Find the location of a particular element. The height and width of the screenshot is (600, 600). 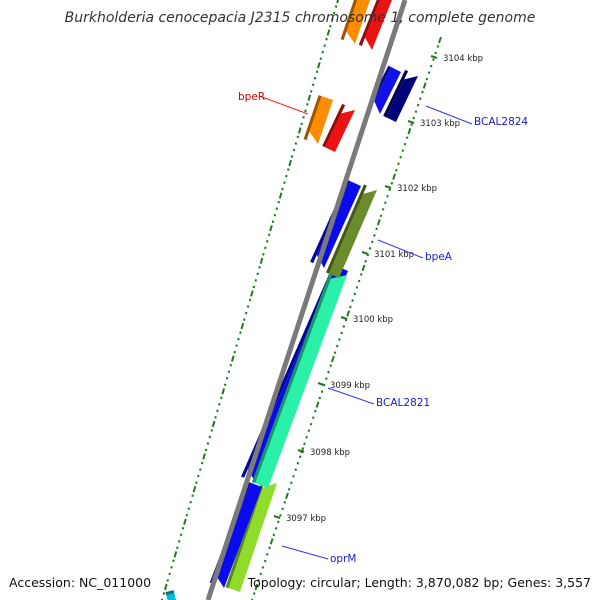

gene-label-bpea: bpeA is located at coordinates (415, 251).